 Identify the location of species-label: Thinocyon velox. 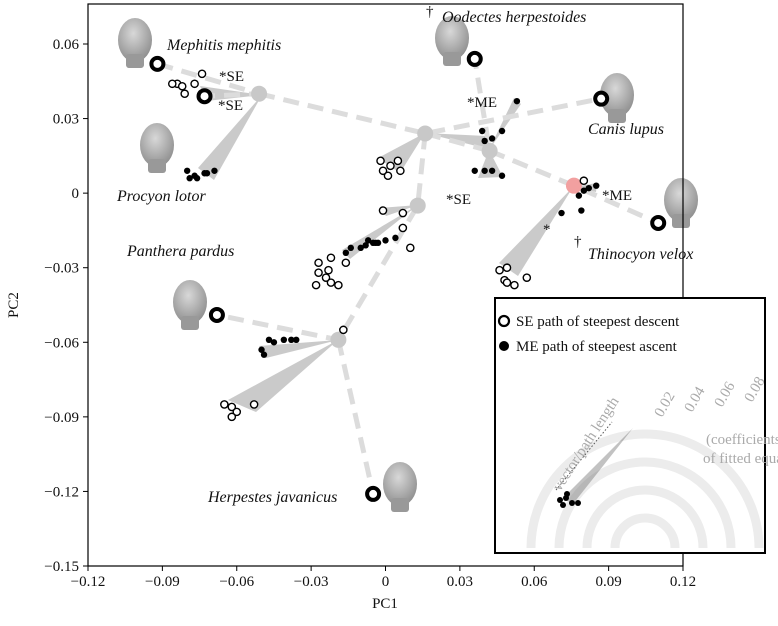
(640, 254).